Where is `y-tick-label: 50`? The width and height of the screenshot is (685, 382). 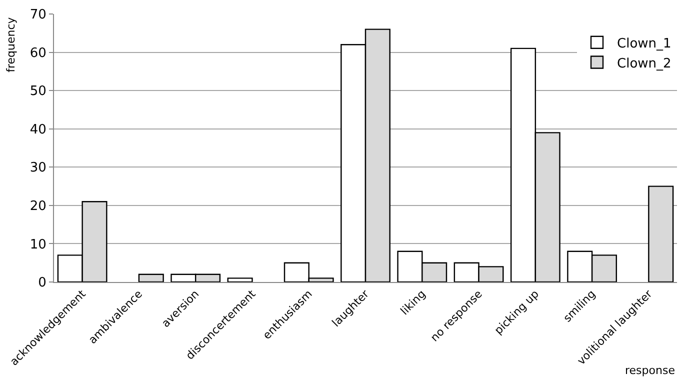
y-tick-label: 50 is located at coordinates (38, 92).